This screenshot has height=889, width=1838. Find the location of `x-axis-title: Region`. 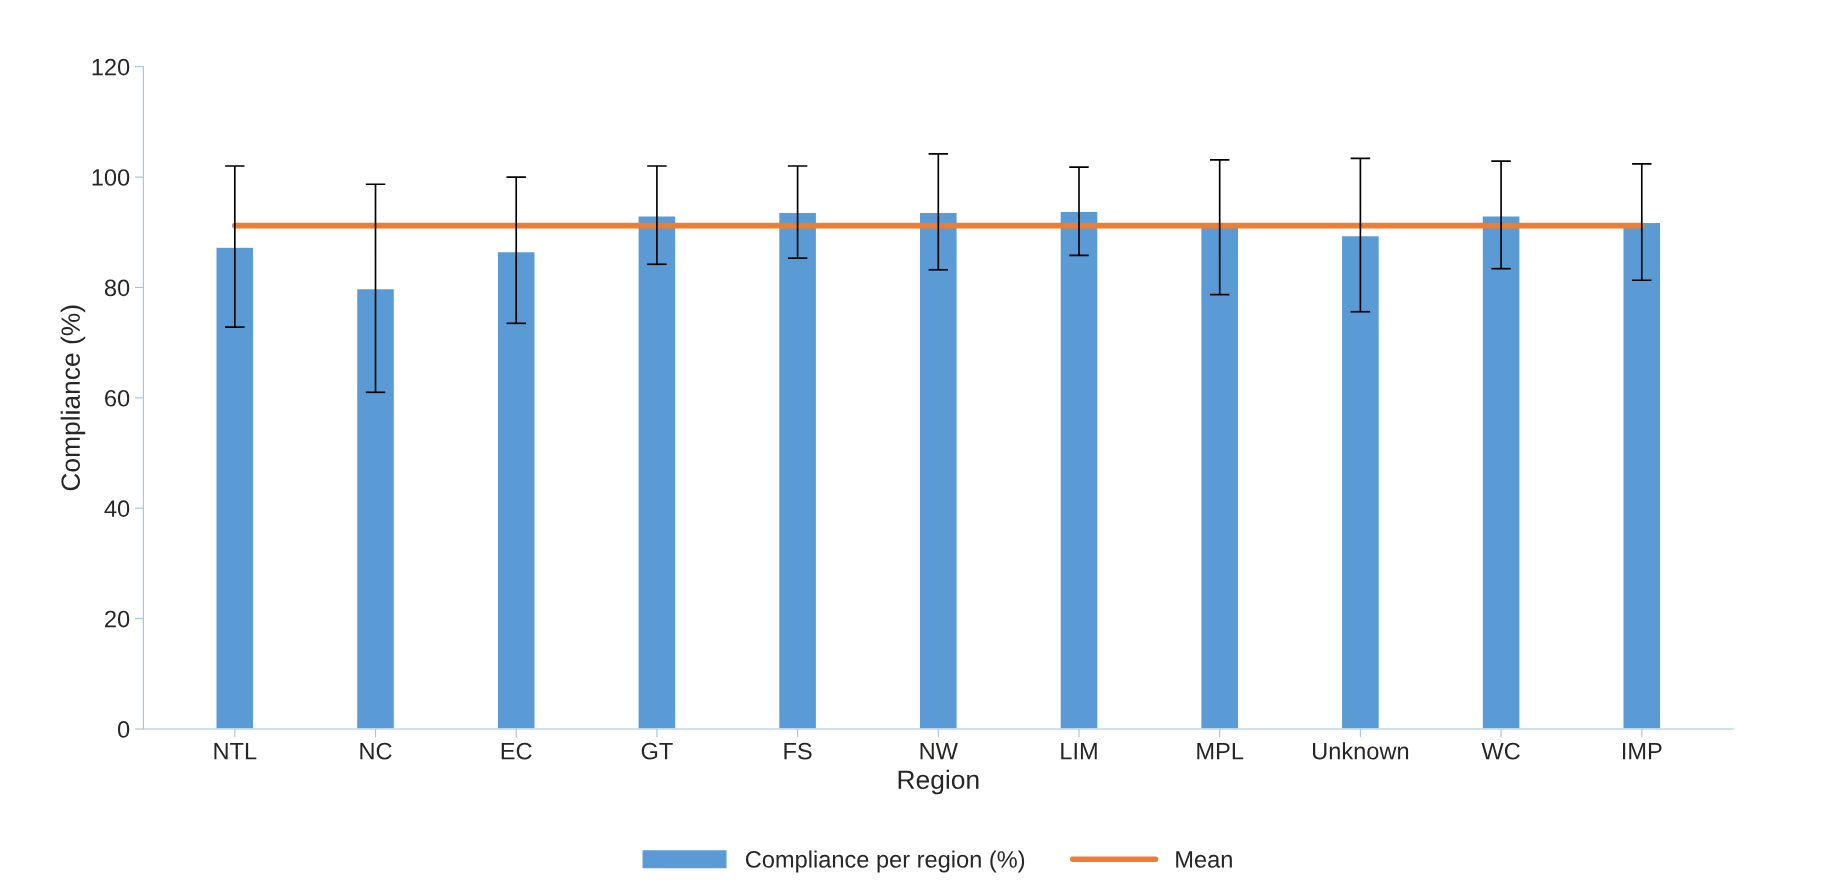

x-axis-title: Region is located at coordinates (938, 782).